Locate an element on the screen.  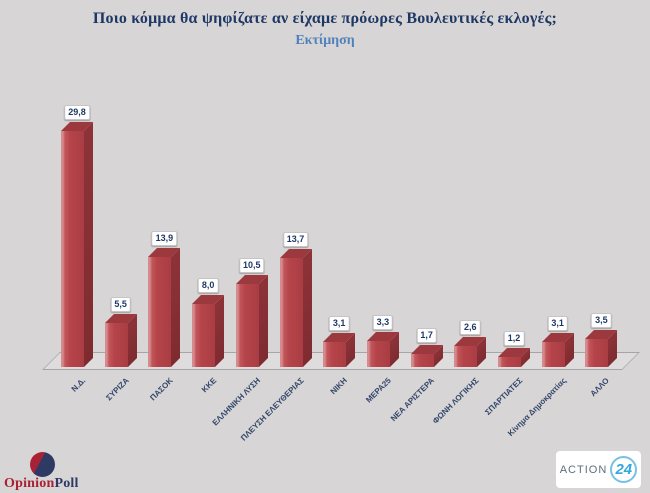
x-axis-label: ΜΕΡΑ25 is located at coordinates (378, 390).